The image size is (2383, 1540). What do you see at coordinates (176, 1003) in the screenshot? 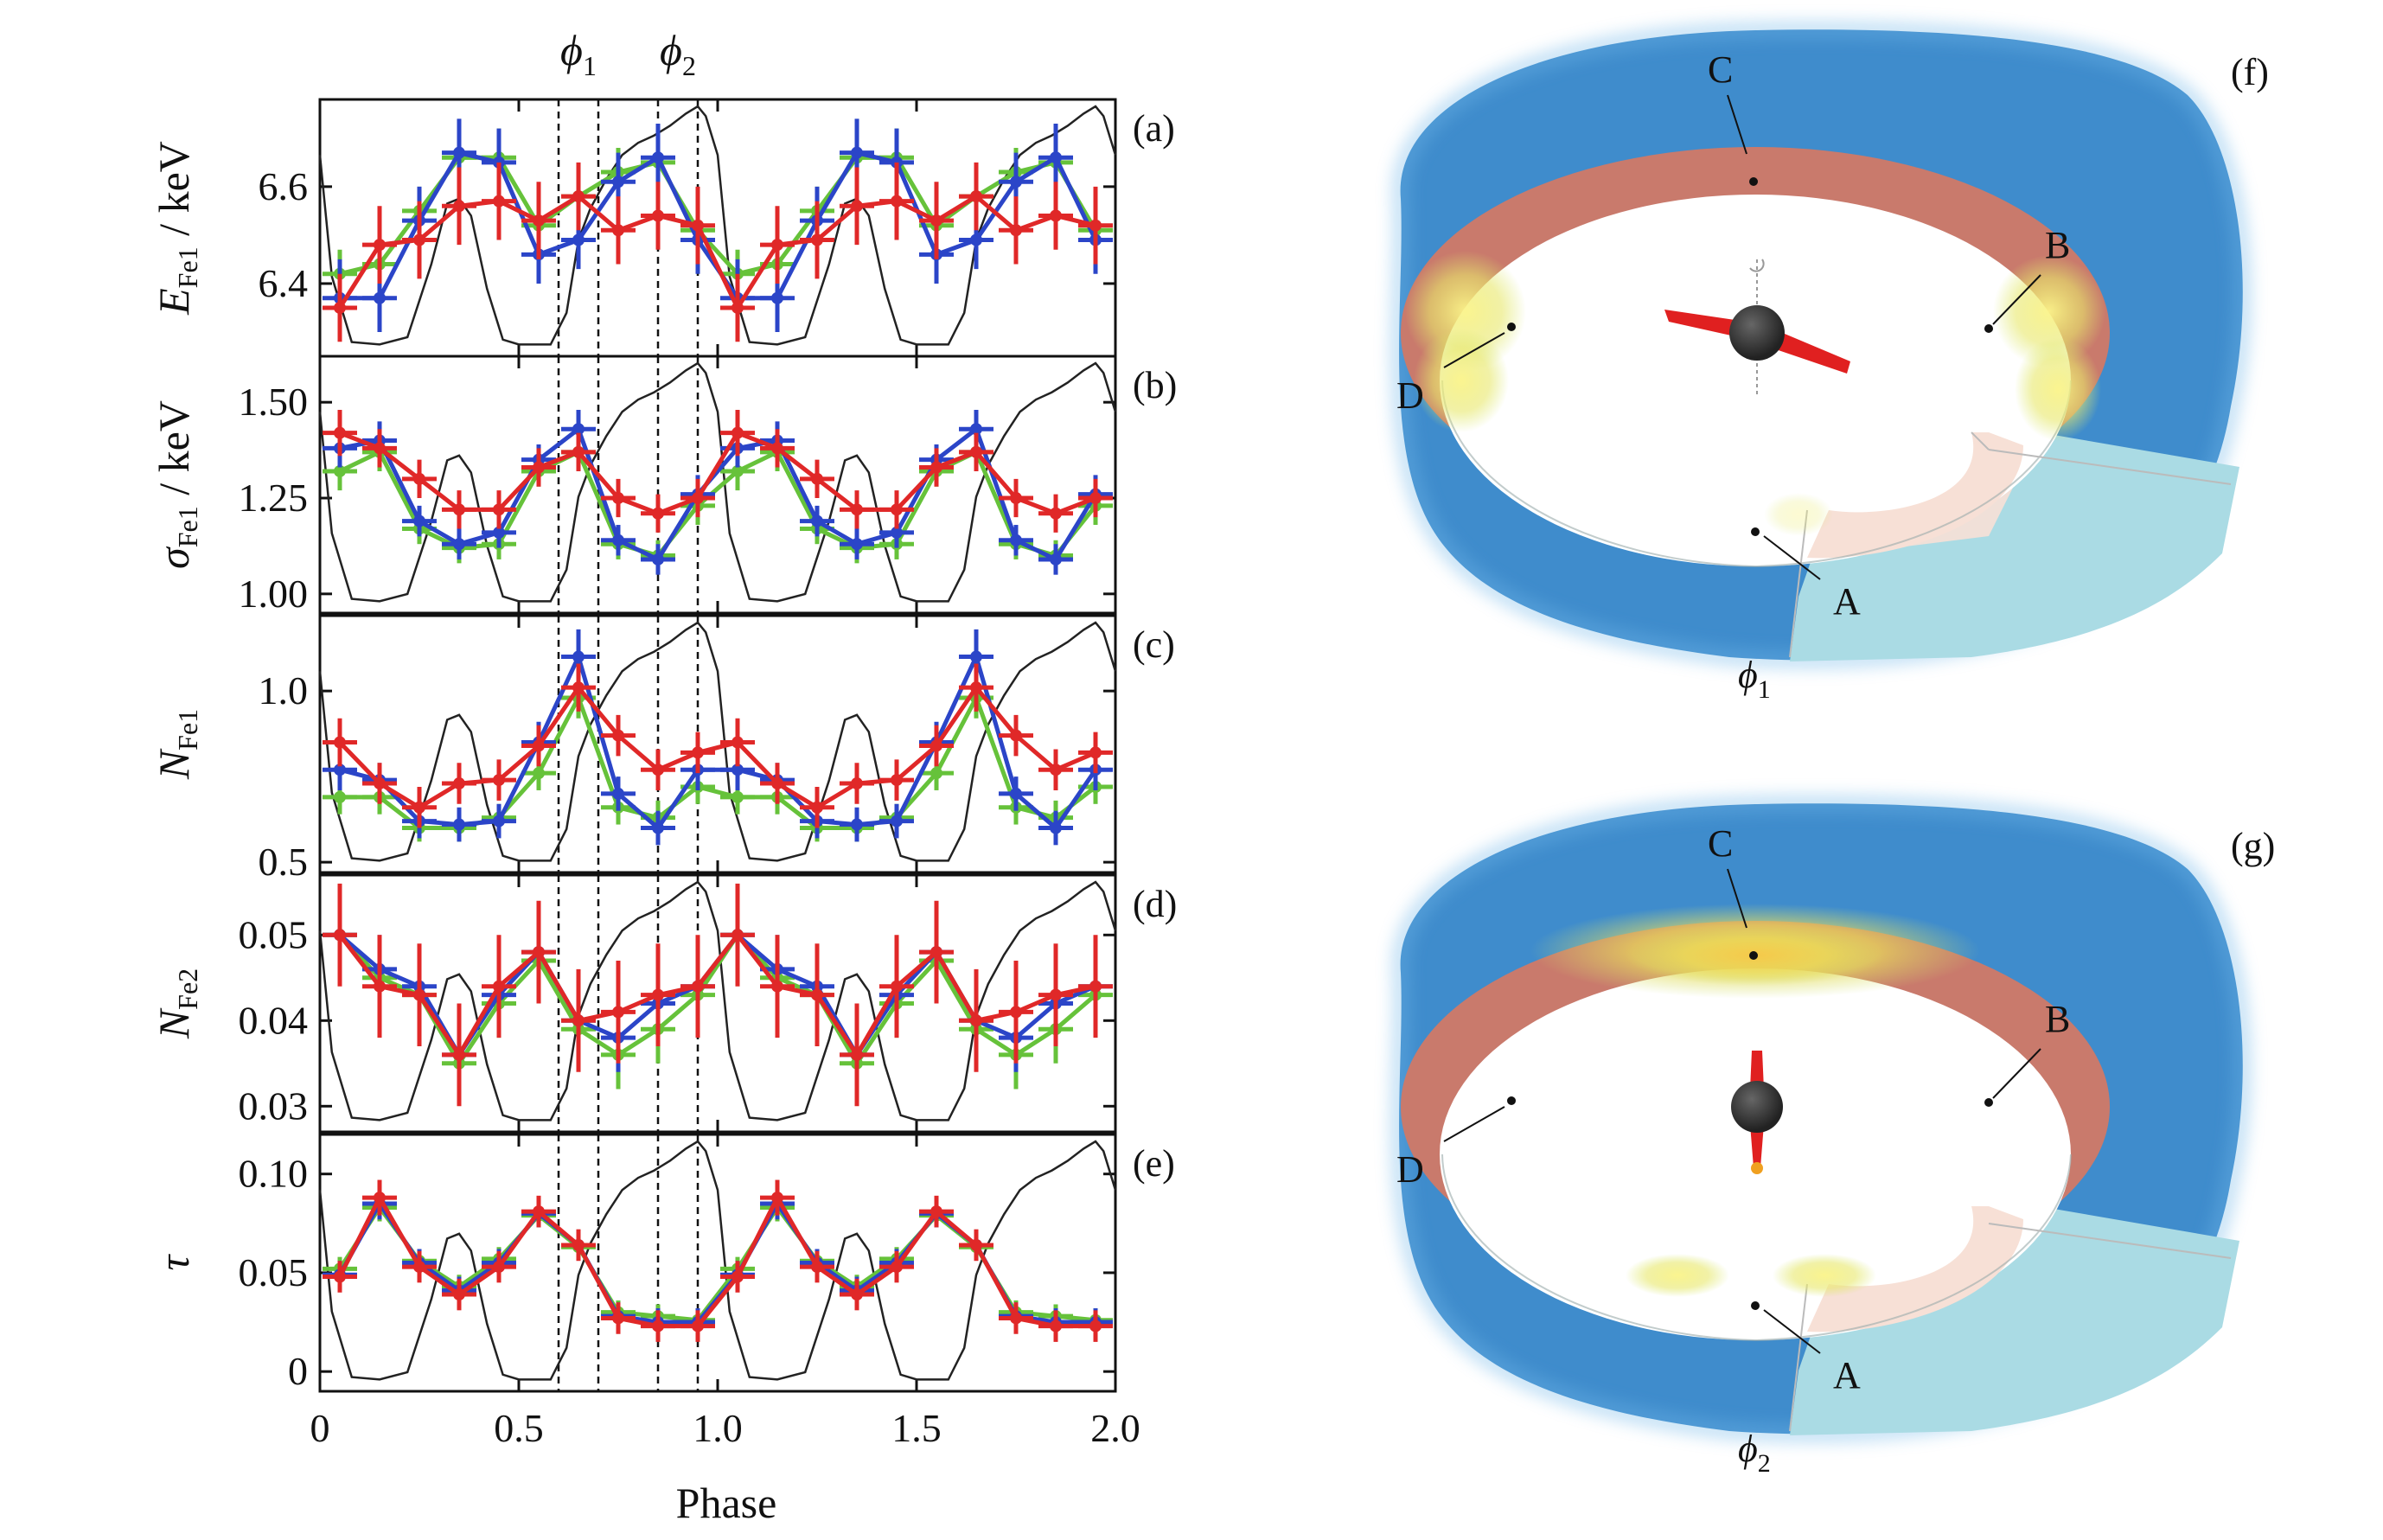
I see `y-axis-title: NFe2` at bounding box center [176, 1003].